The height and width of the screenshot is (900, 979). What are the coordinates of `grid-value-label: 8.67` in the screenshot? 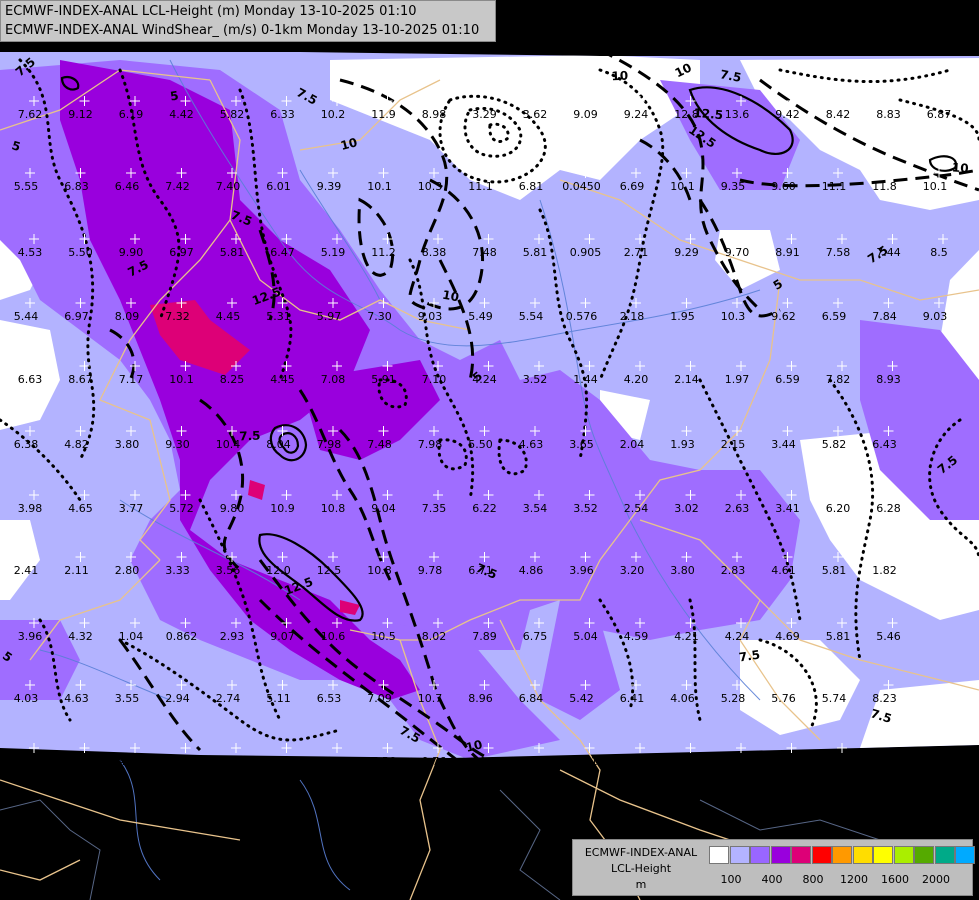 It's located at (80, 379).